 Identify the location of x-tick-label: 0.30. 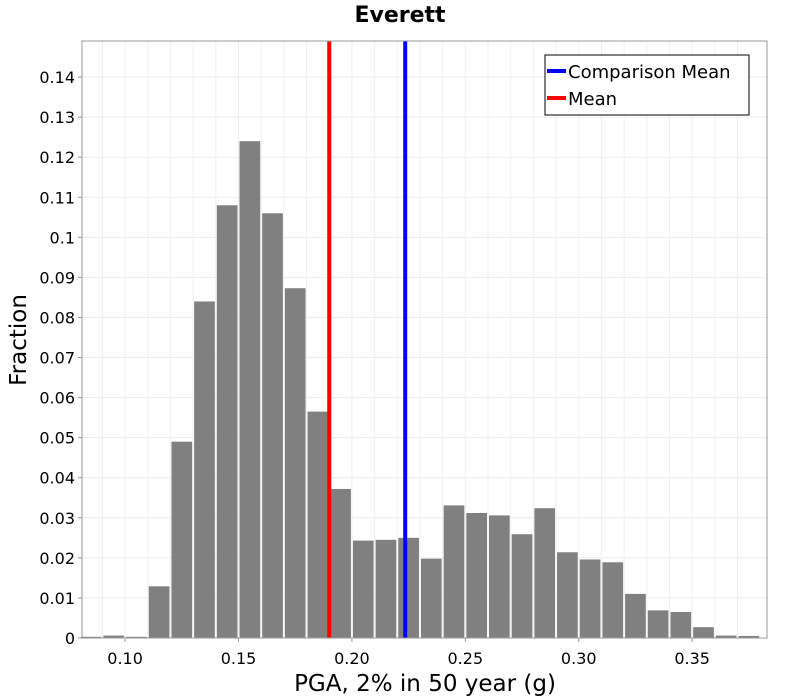
(579, 658).